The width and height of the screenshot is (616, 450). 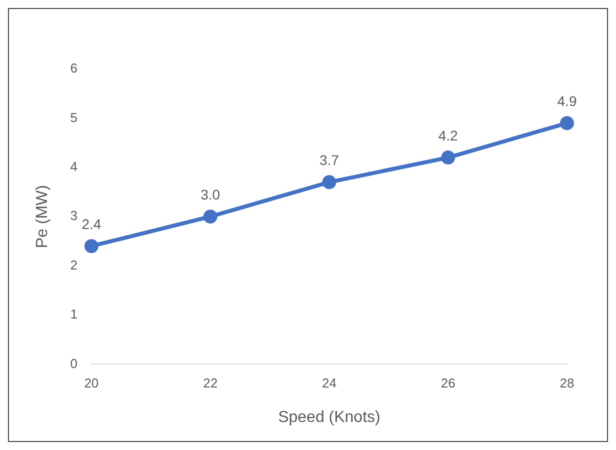 What do you see at coordinates (329, 417) in the screenshot?
I see `x-axis-title: Speed (Knots)` at bounding box center [329, 417].